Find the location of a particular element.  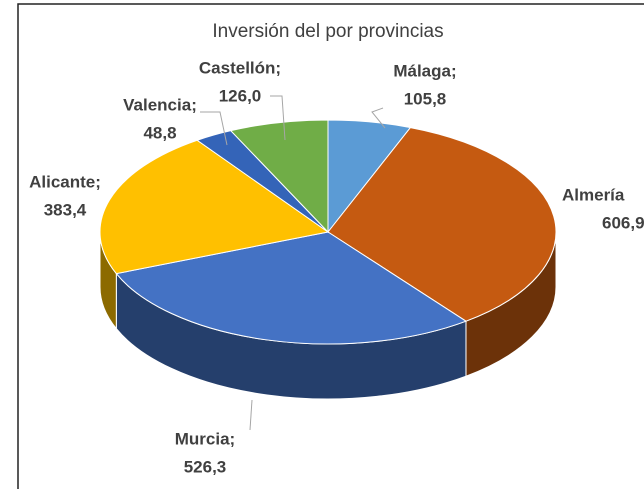

label-category: Alicante; is located at coordinates (65, 181).